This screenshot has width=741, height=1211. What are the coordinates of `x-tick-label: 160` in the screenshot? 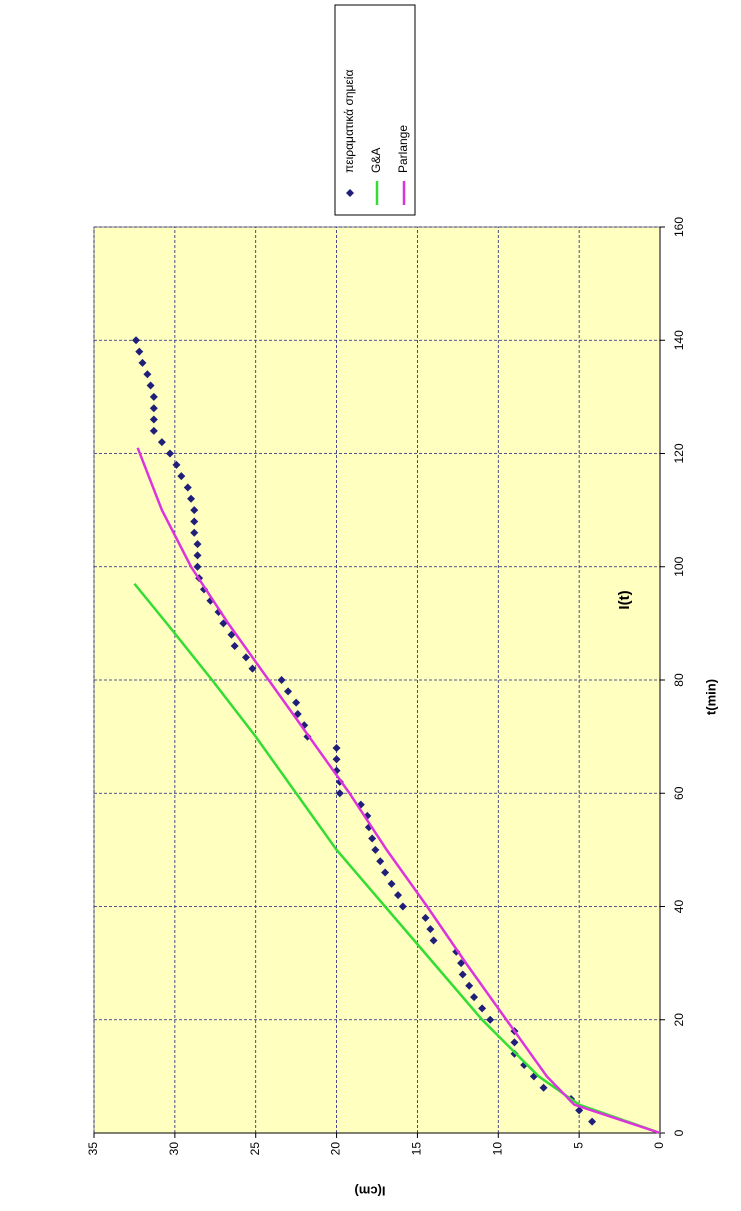 It's located at (679, 227).